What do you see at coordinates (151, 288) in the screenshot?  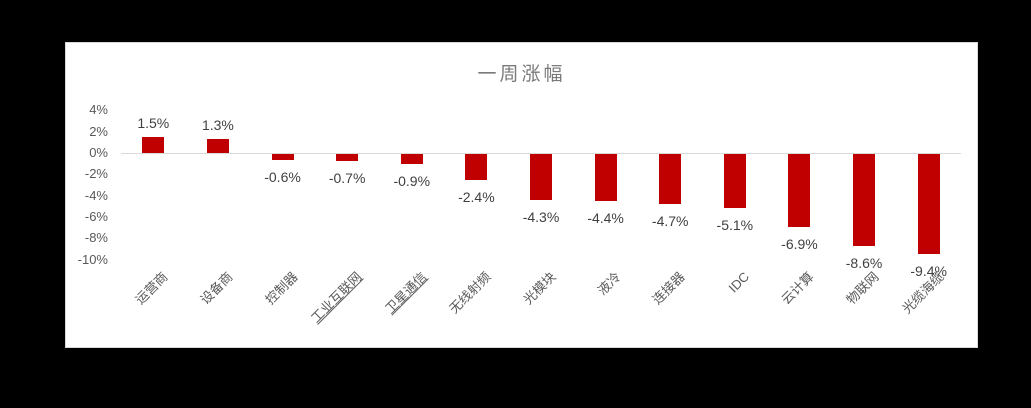 I see `x-axis-label-运营商: 运营商` at bounding box center [151, 288].